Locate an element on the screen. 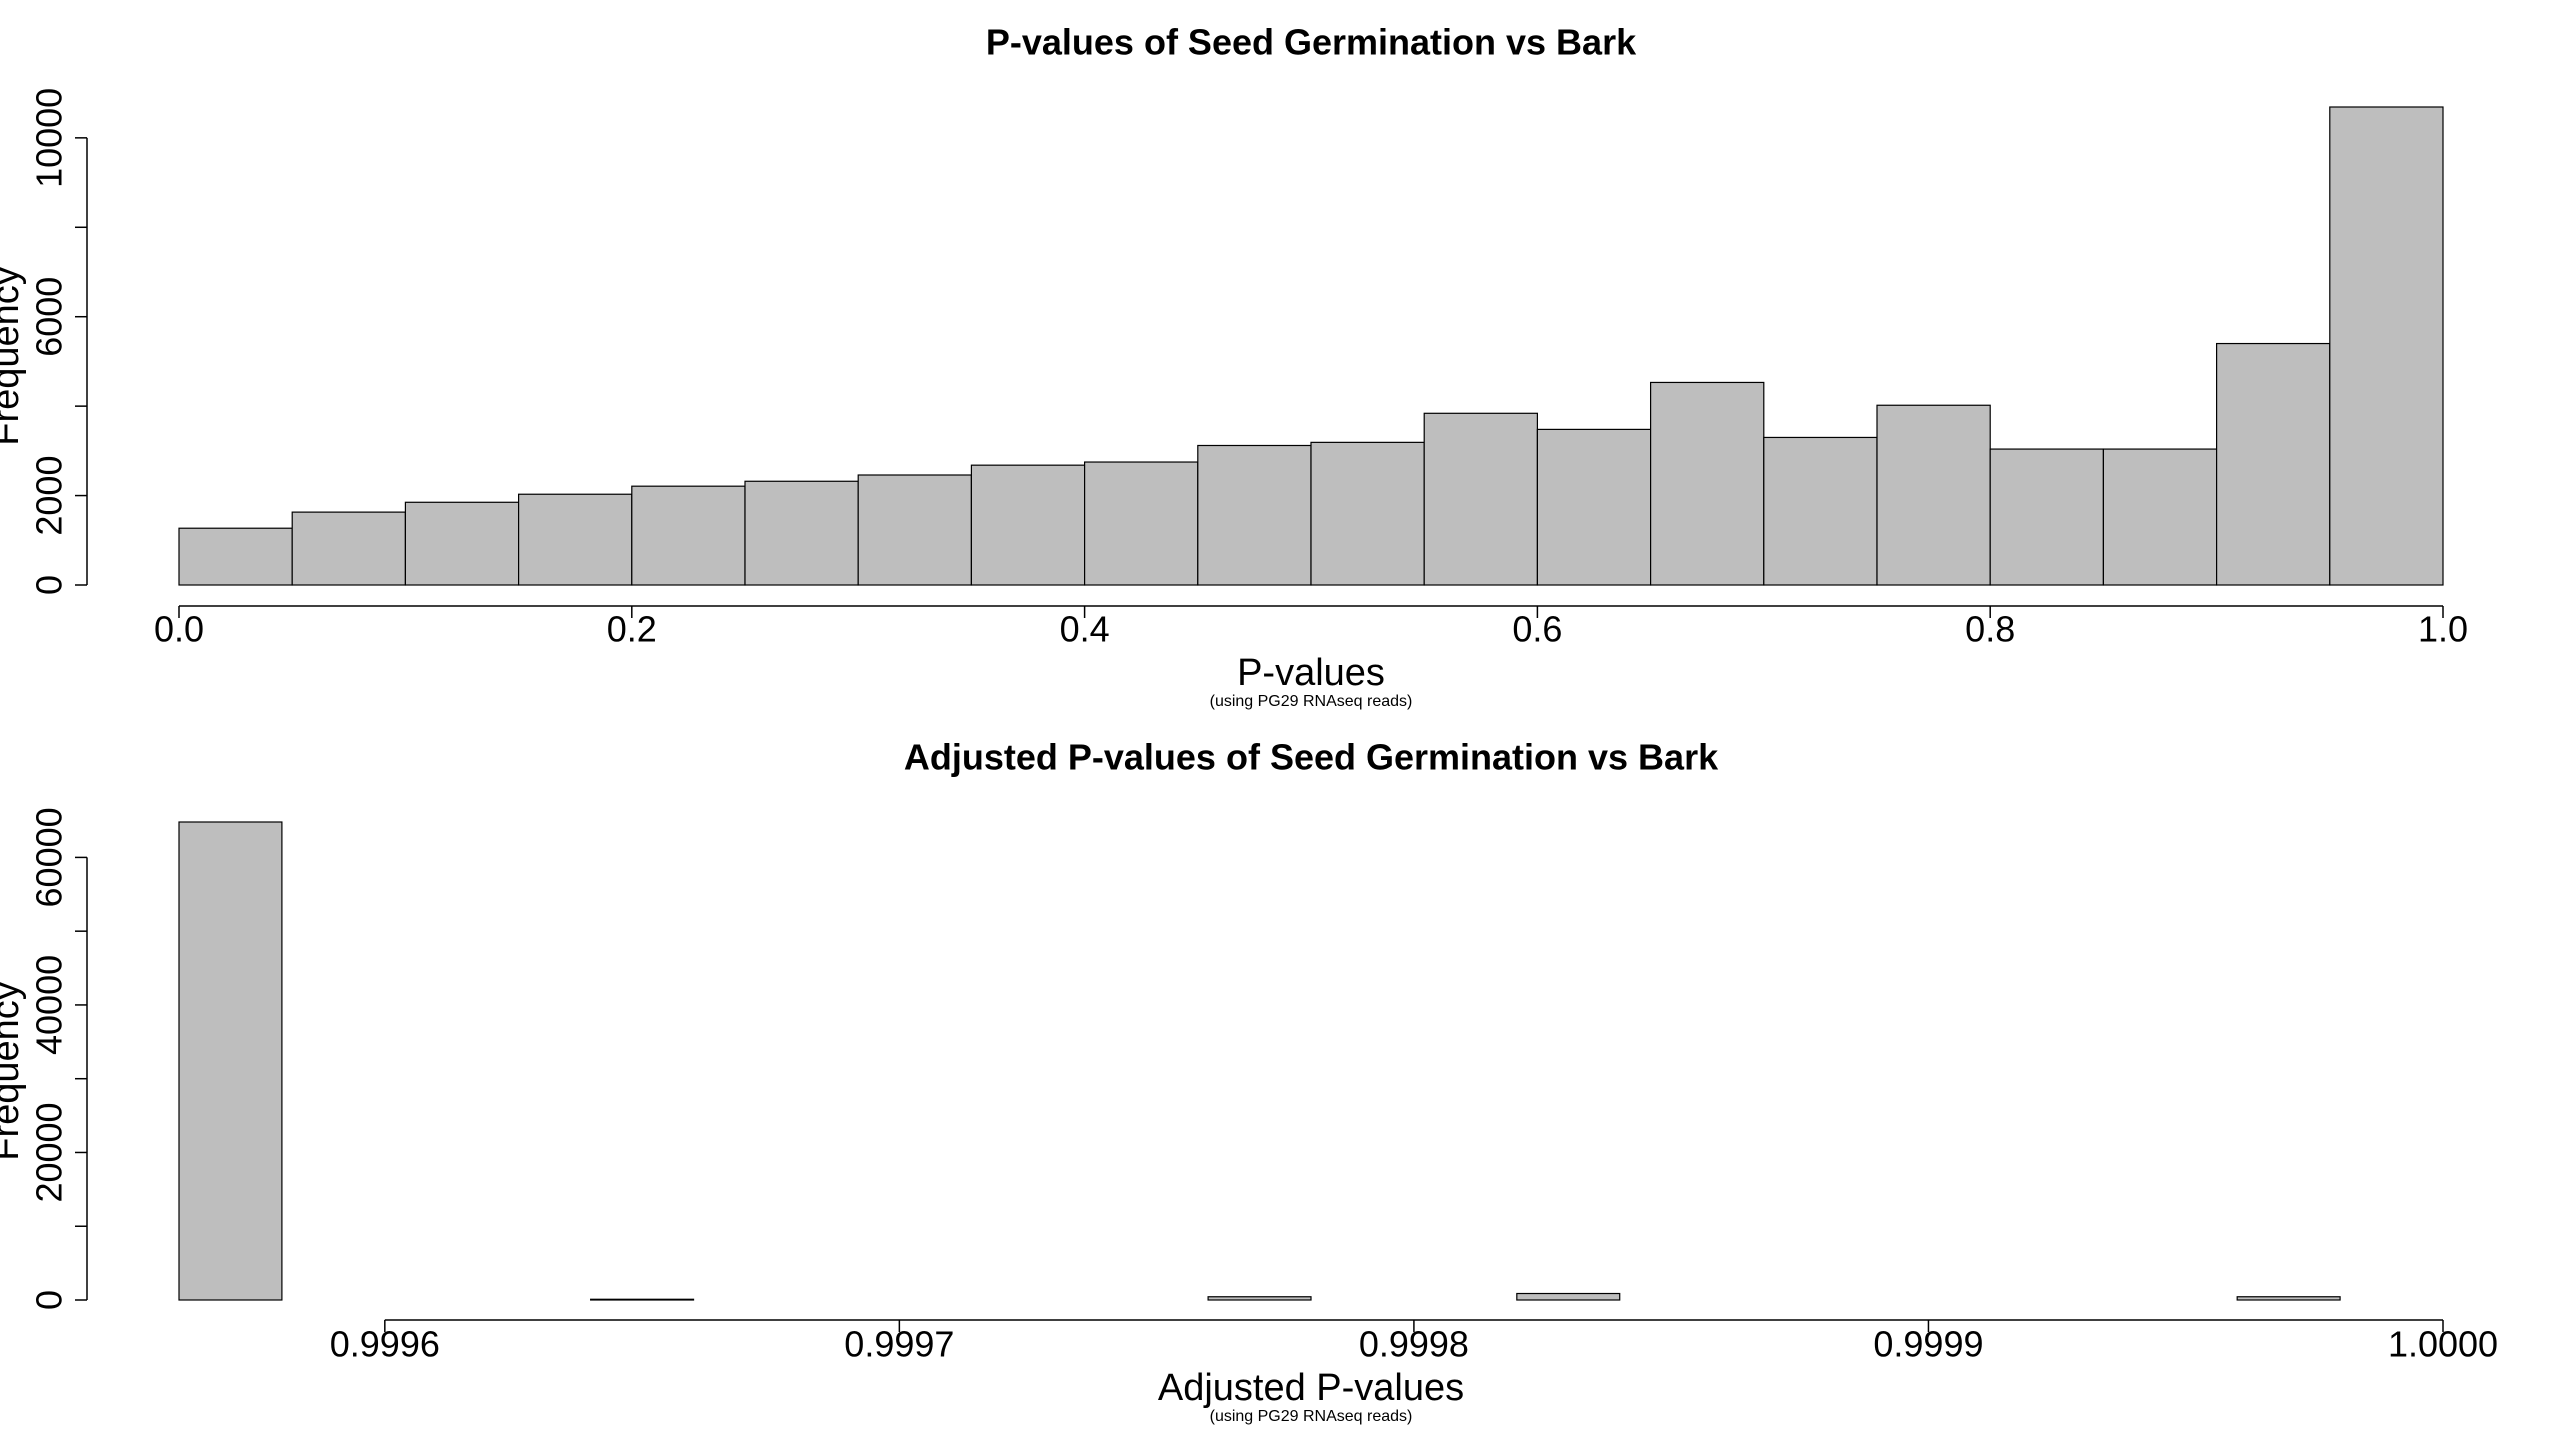  y-tick-label: 2000 is located at coordinates (49, 496).